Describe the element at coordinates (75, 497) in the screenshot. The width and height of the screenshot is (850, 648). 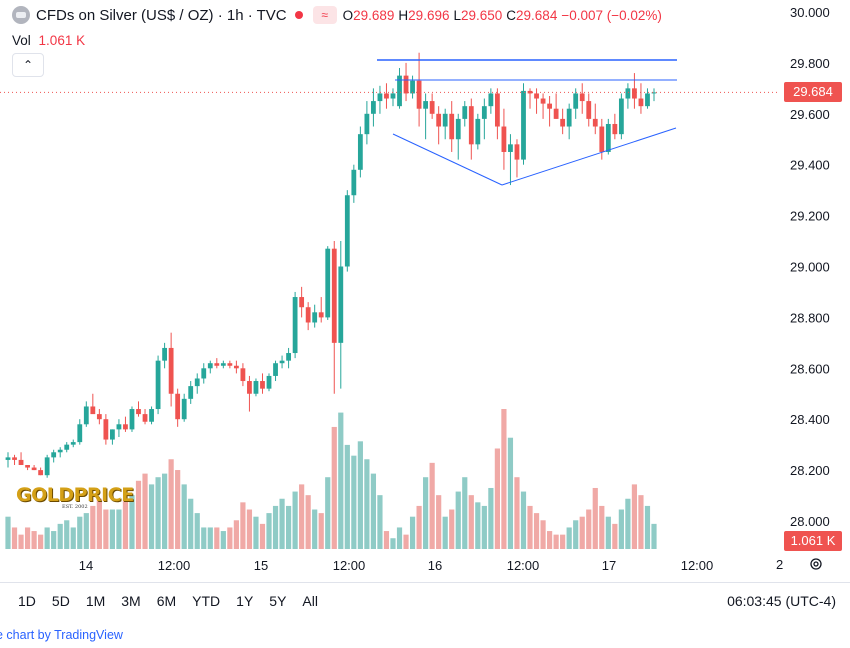
I see `goldprice-logo: GOLDPRICE EST. 2002` at that location.